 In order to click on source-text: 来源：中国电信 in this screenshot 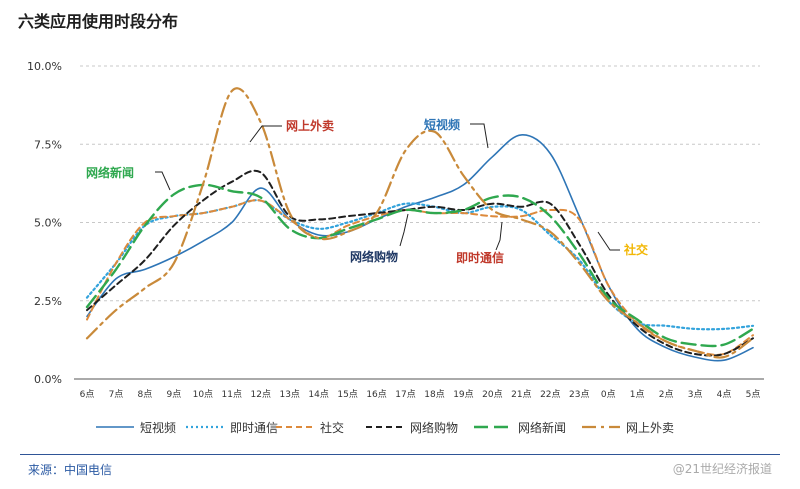, I will do `click(70, 470)`.